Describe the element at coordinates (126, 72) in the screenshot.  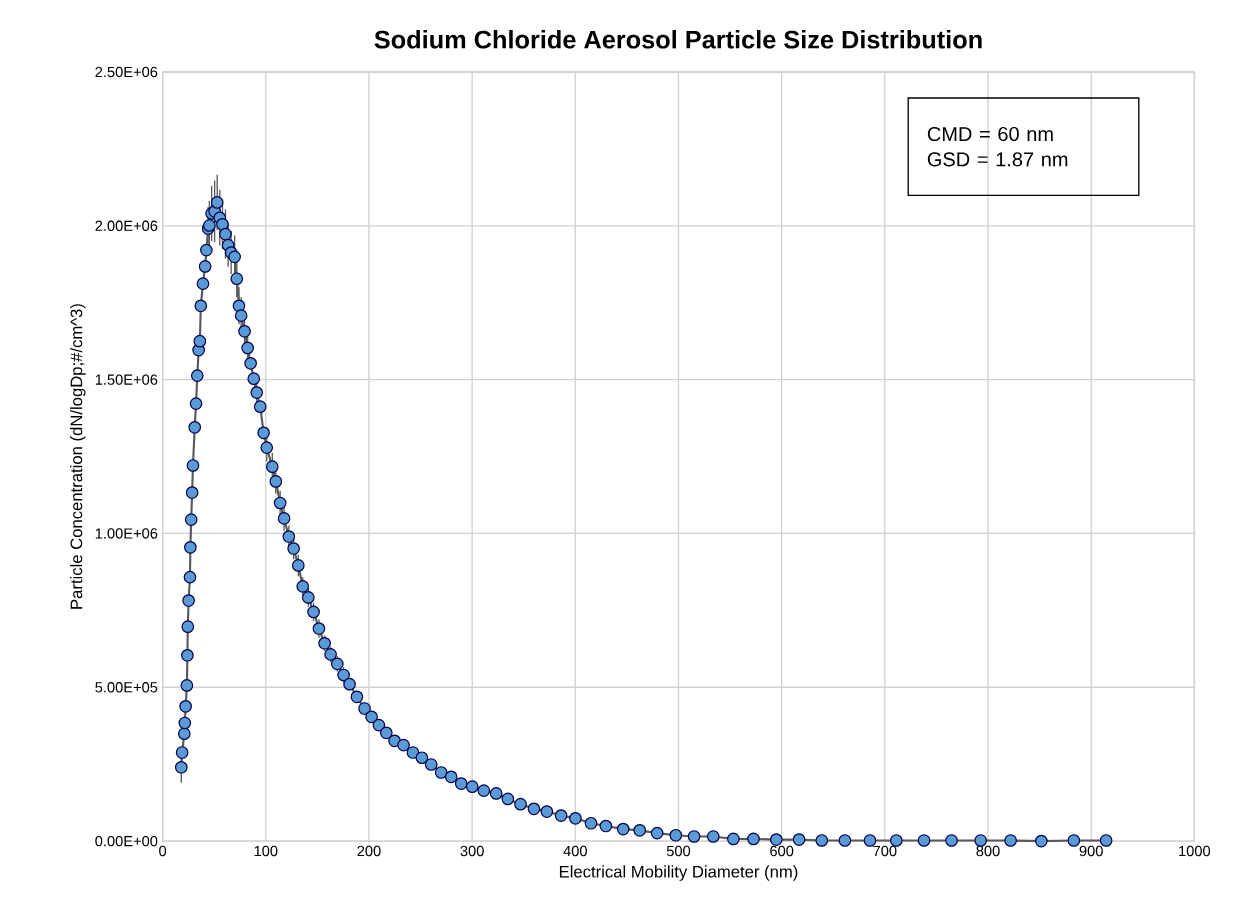
I see `y-tick-label: 2.50E+06` at that location.